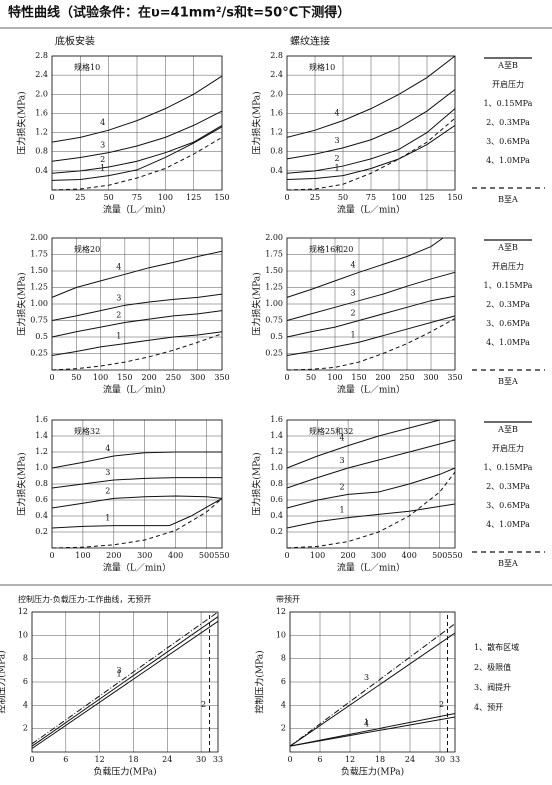 The width and height of the screenshot is (552, 785). I want to click on x-axis-label: 负载压力(MPa), so click(372, 772).